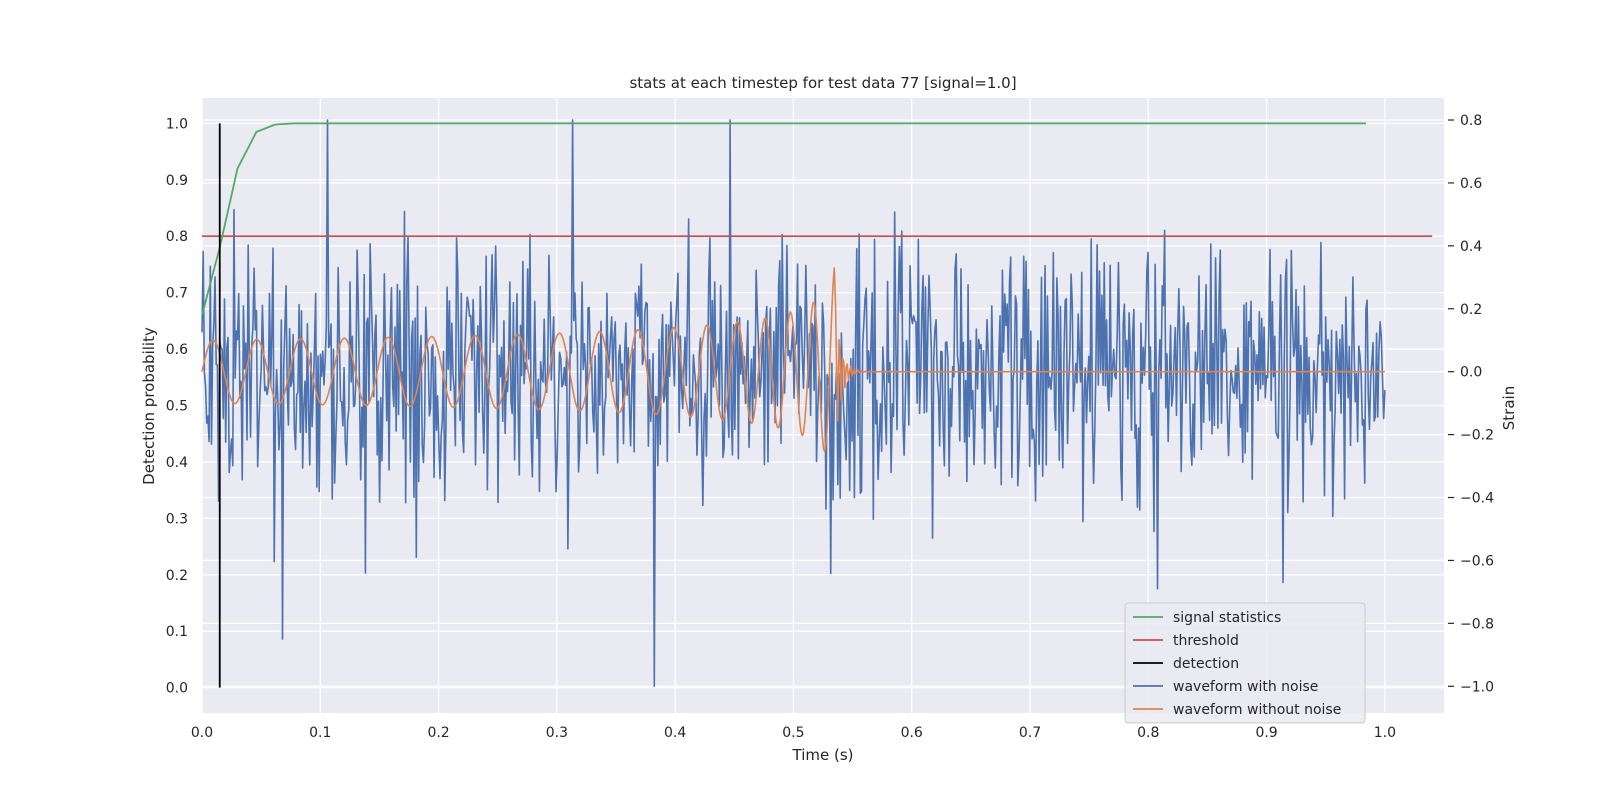 The image size is (1600, 800). I want to click on legend-label-signal-statistics: signal statistics, so click(1227, 618).